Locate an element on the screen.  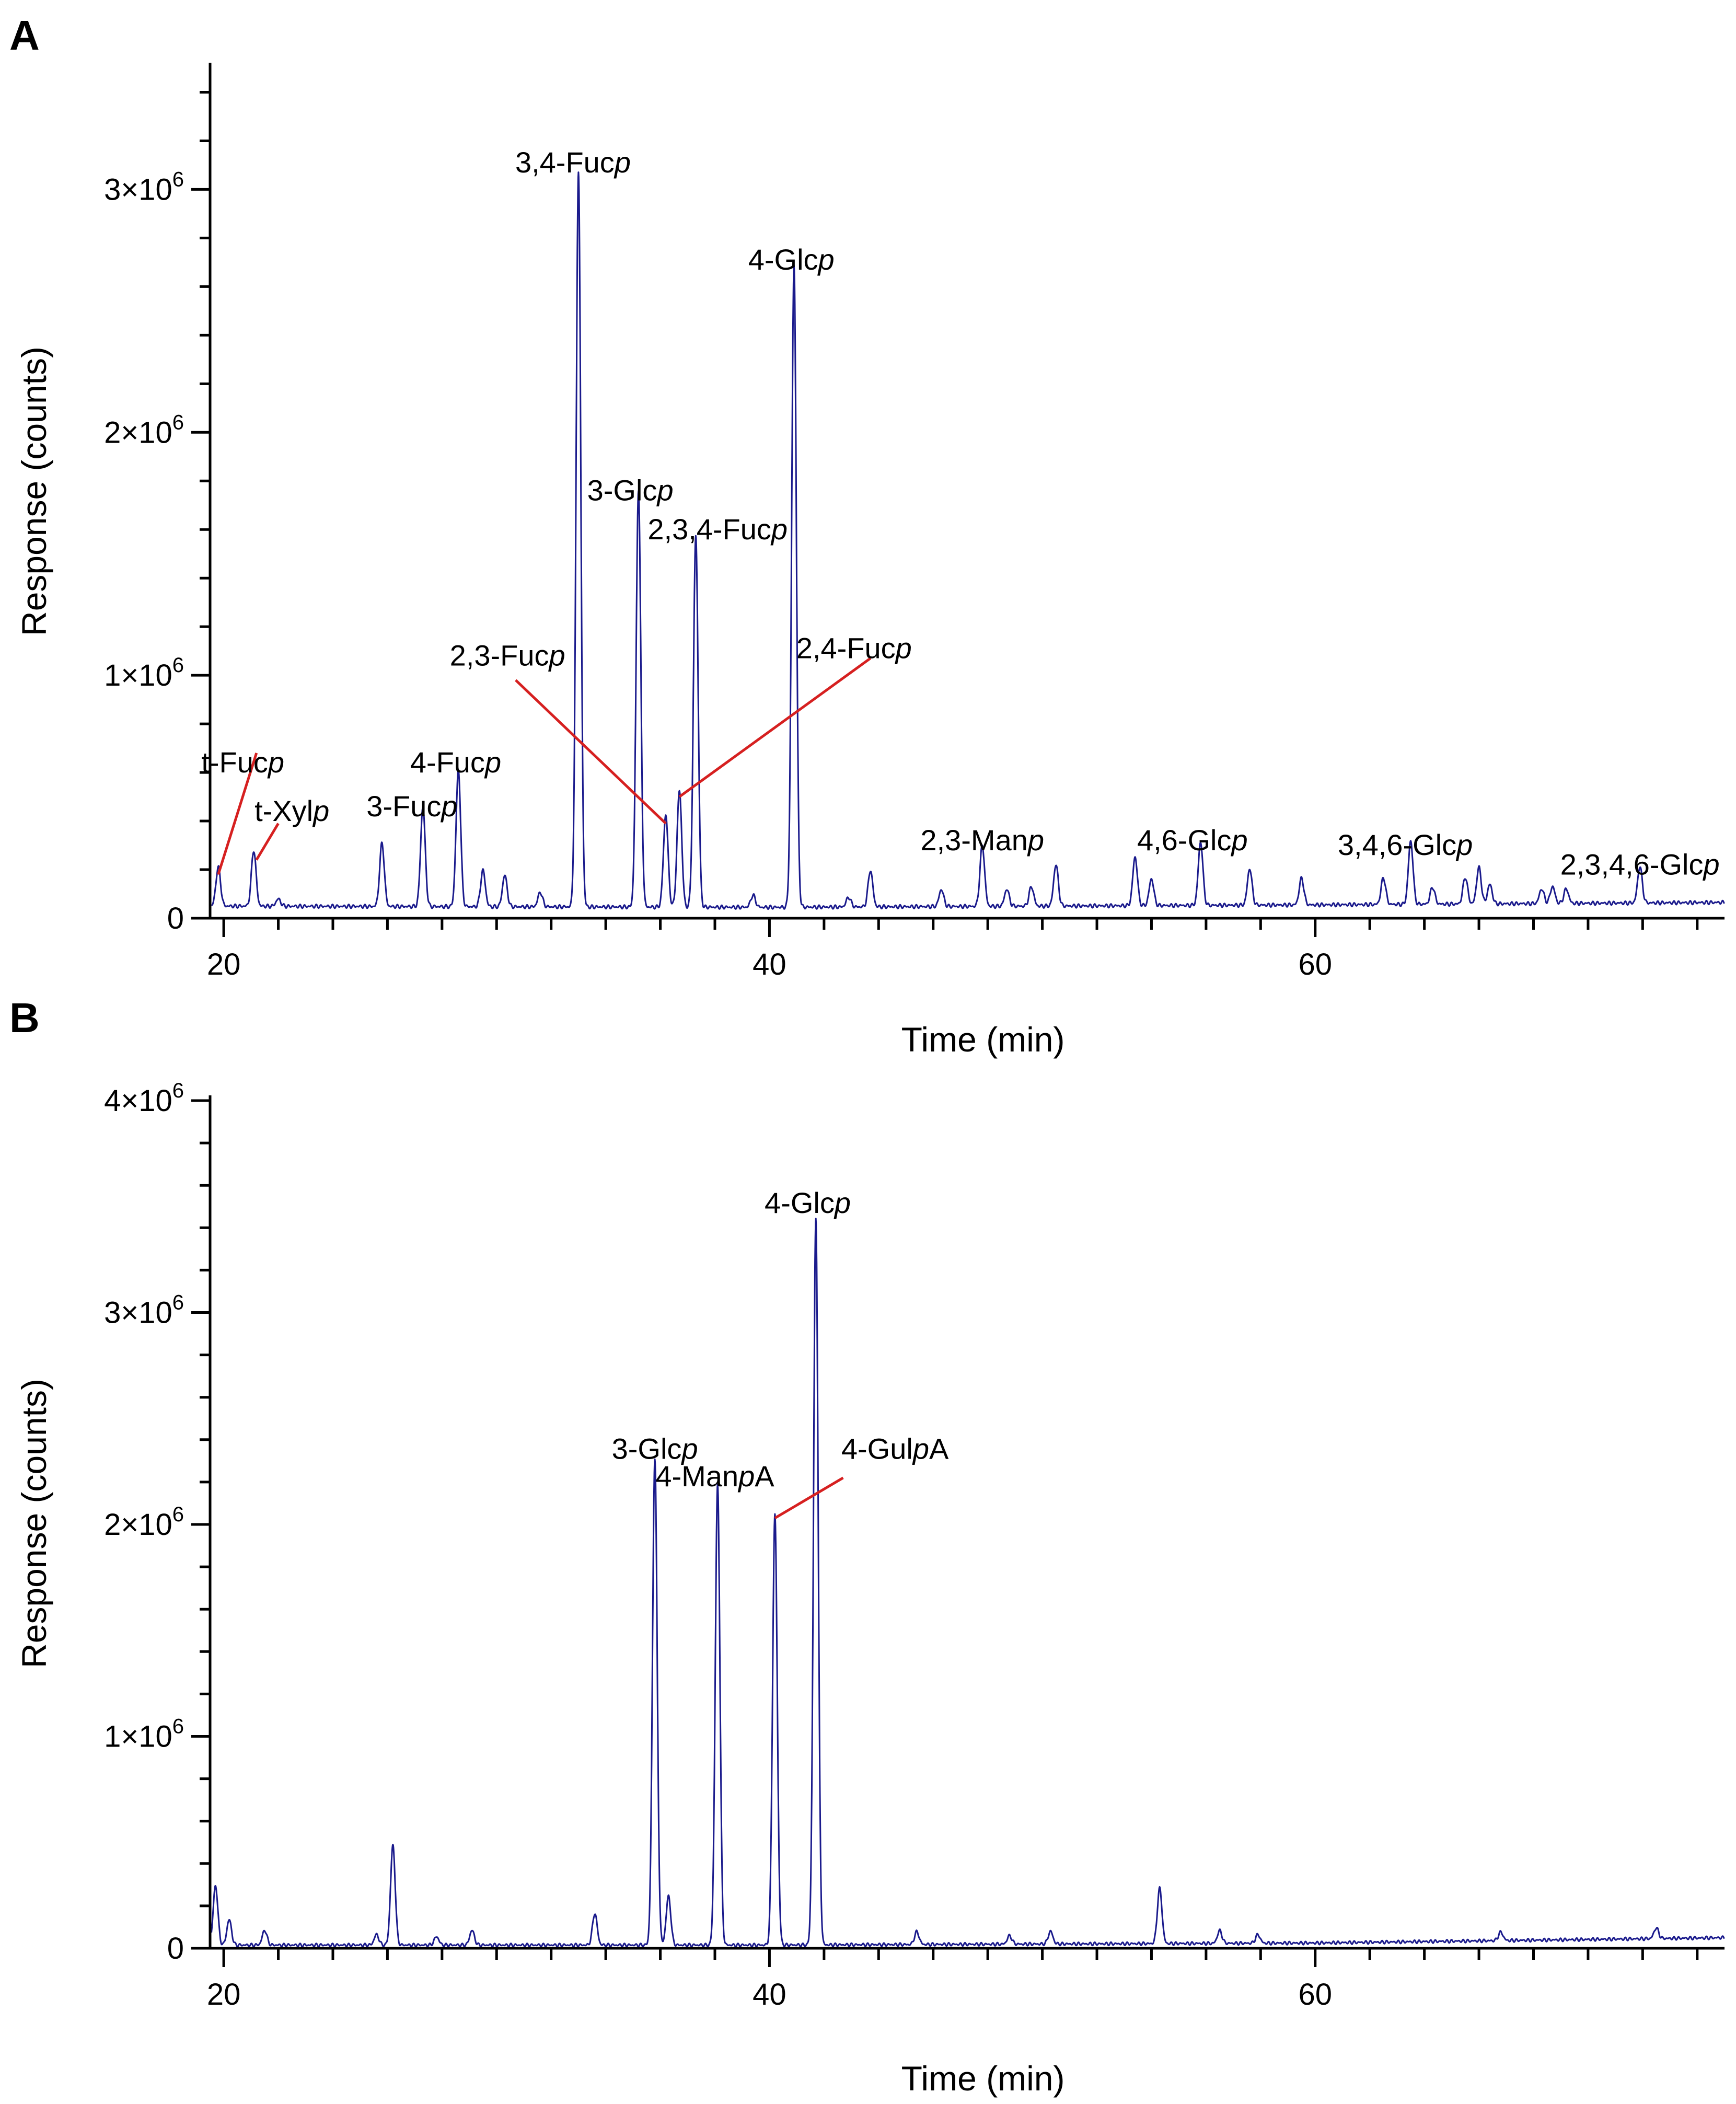
peak-label: 2,3-Manp is located at coordinates (982, 840).